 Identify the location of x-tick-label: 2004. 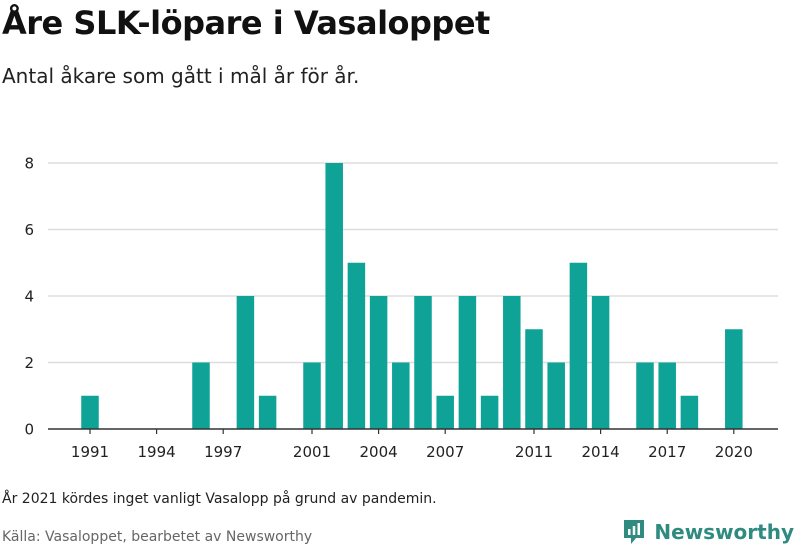
(379, 452).